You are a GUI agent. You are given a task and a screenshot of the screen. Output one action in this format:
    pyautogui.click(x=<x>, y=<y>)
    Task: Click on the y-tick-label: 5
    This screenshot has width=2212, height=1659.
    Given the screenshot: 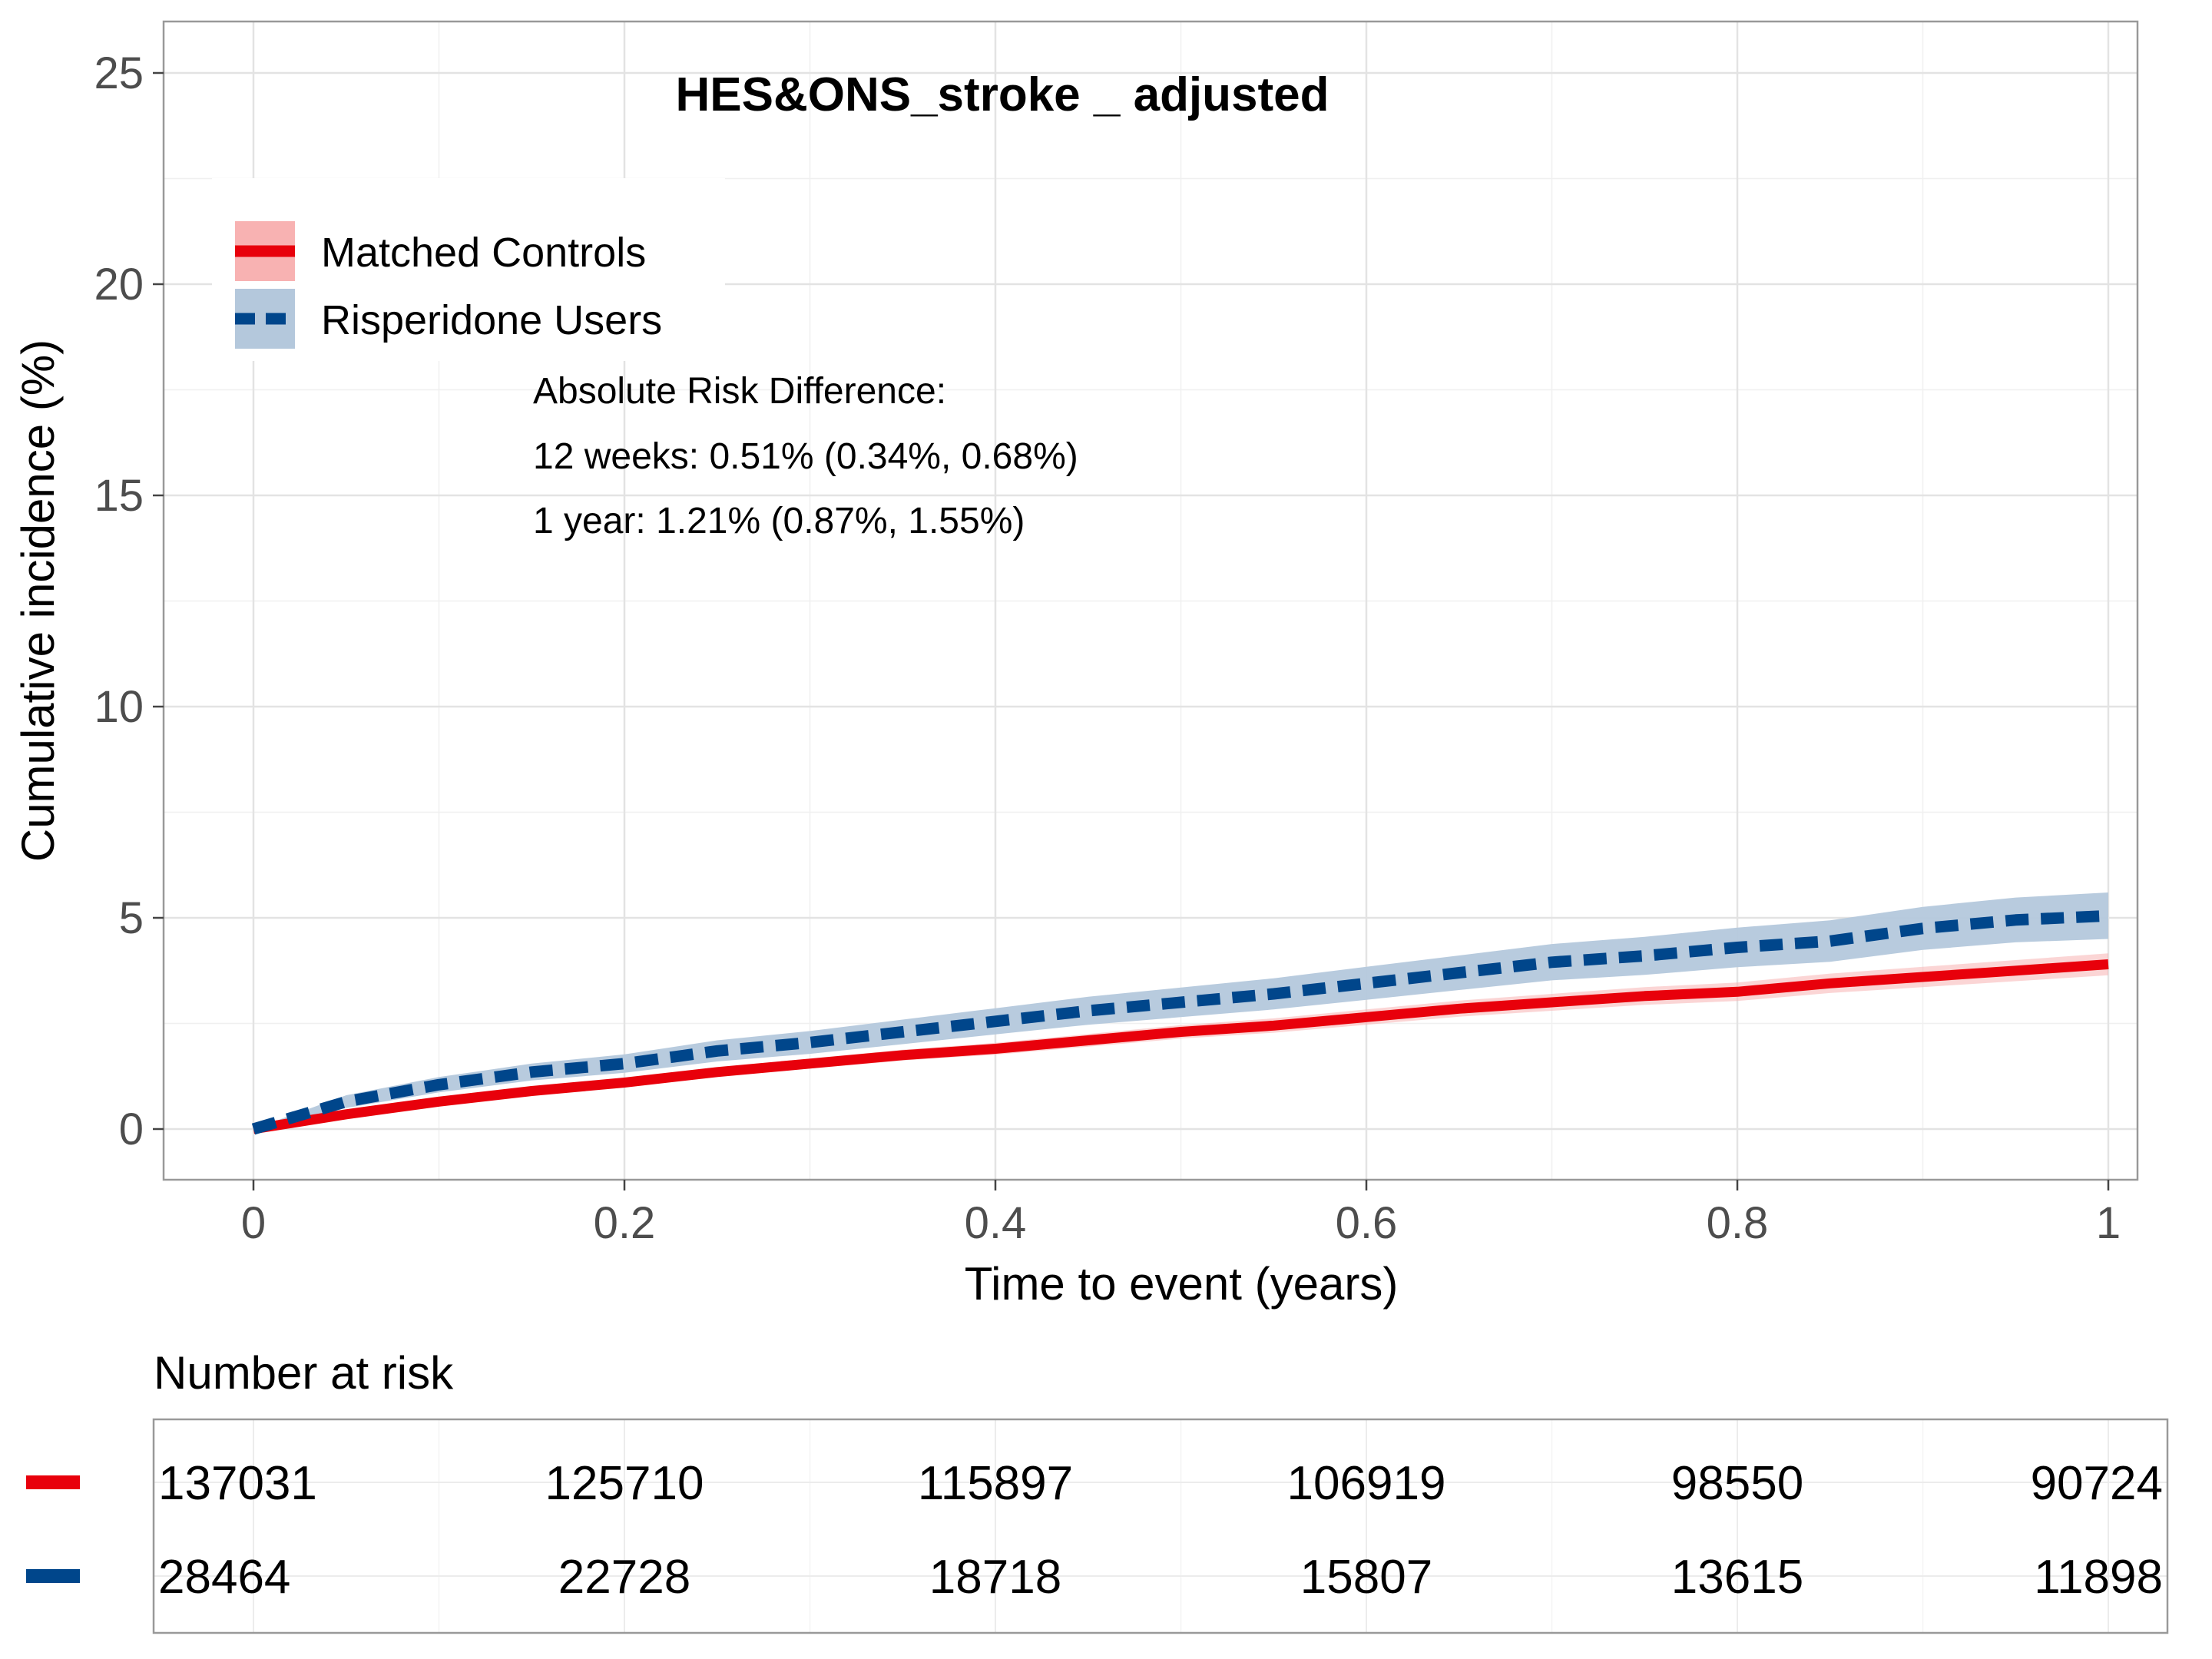 What is the action you would take?
    pyautogui.click(x=132, y=918)
    